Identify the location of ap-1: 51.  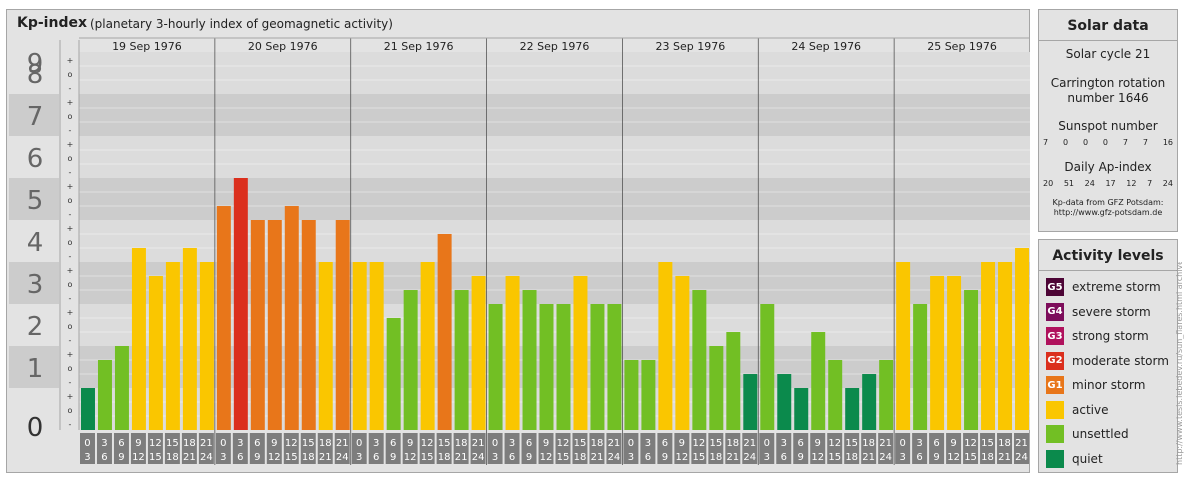
(1068, 183).